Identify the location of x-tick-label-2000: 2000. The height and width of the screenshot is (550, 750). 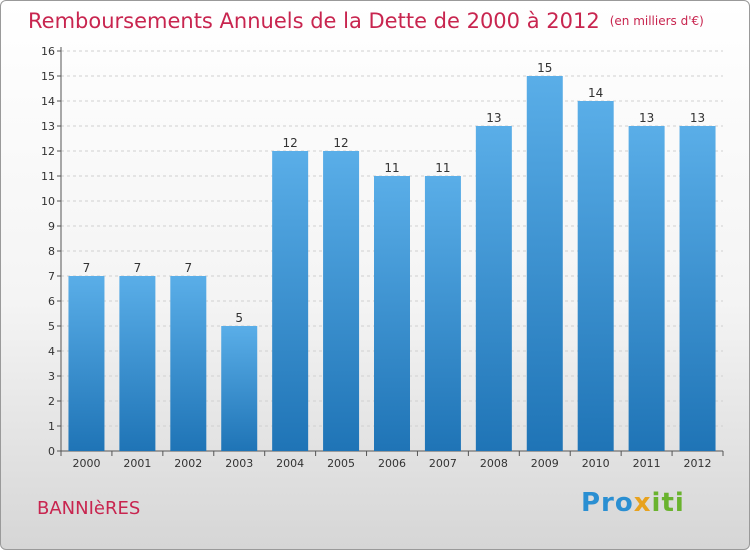
(86, 463).